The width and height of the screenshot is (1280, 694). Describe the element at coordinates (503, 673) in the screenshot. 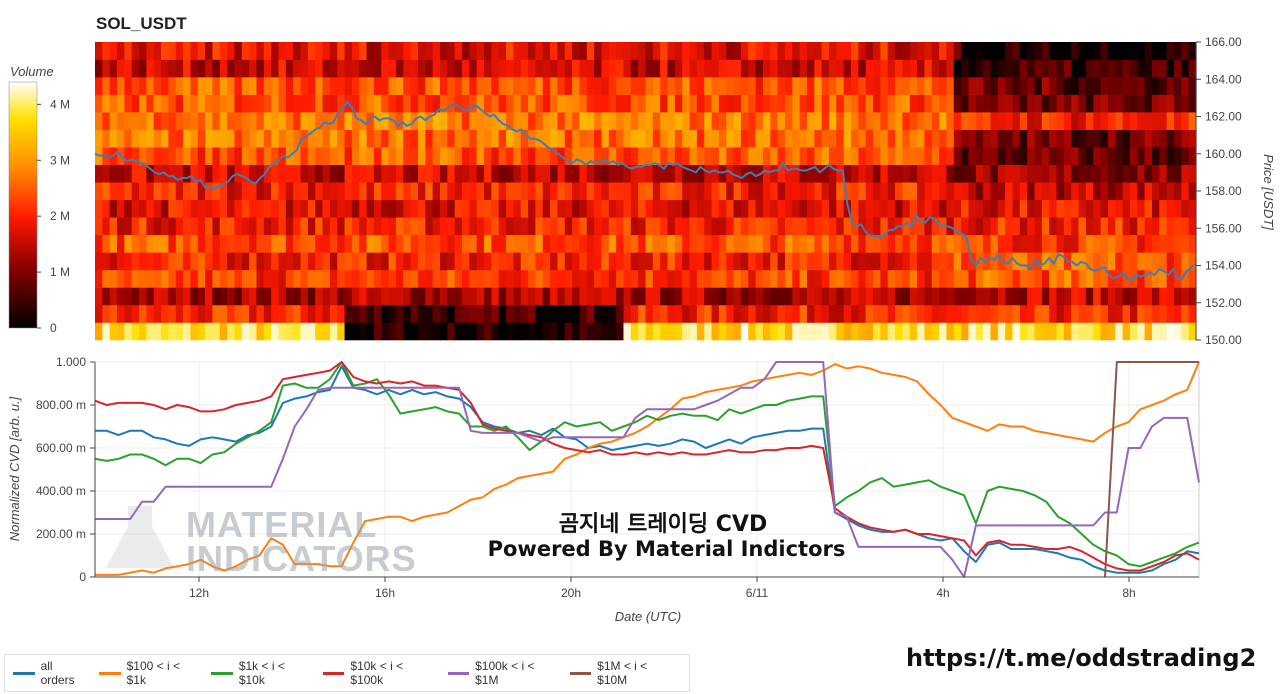

I see `legend-item: $100k < i < $1M` at that location.